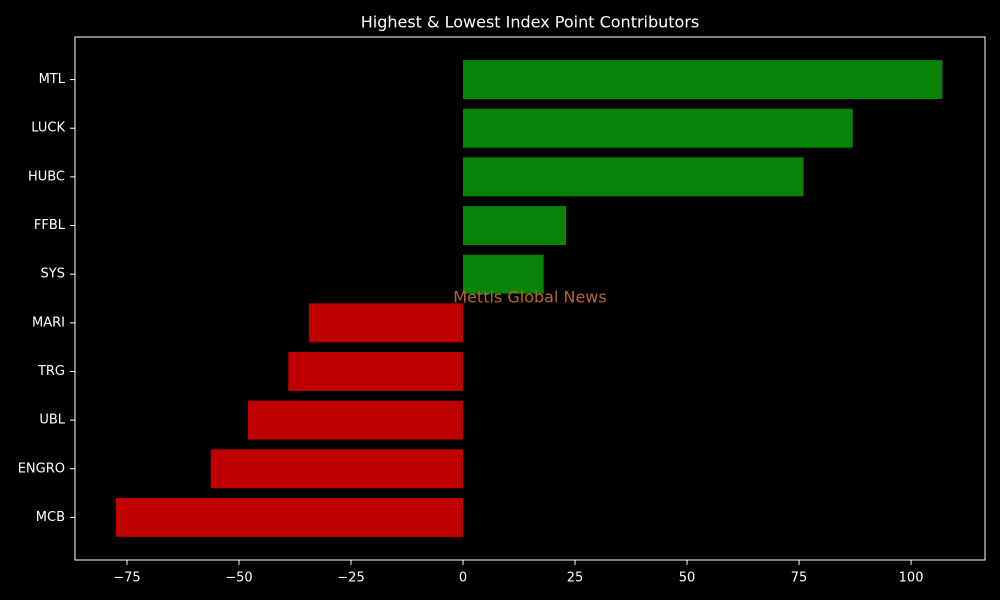  What do you see at coordinates (51, 371) in the screenshot?
I see `y-tick-label: TRG` at bounding box center [51, 371].